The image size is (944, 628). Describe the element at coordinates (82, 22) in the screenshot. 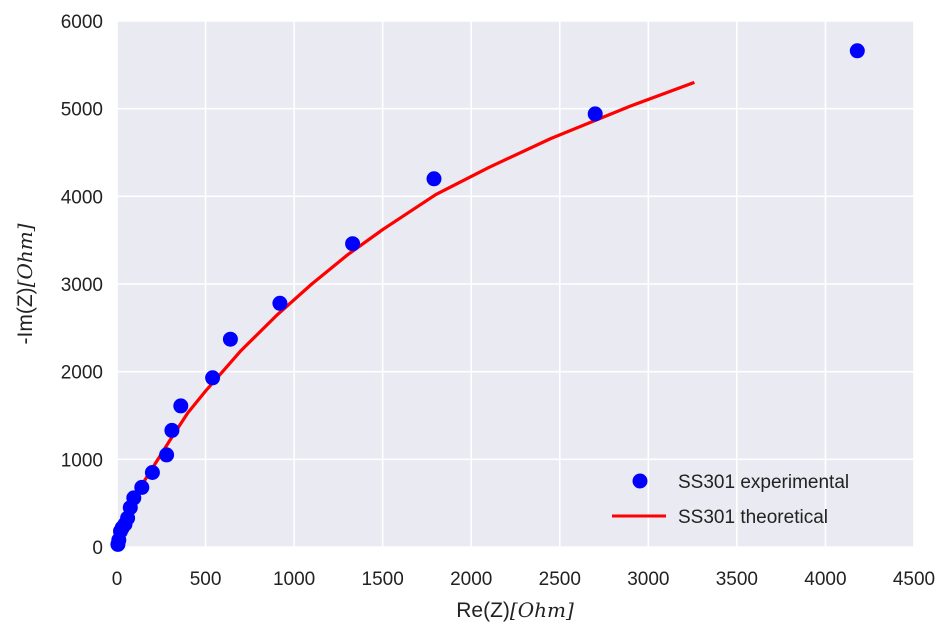

I see `y-tick-label: 6000` at that location.